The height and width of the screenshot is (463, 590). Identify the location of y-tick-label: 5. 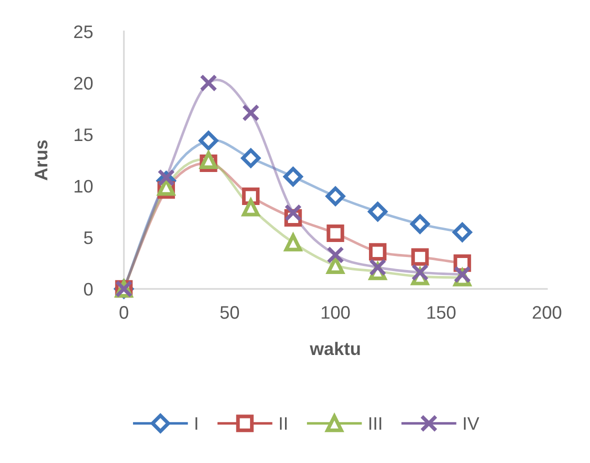
(88, 238).